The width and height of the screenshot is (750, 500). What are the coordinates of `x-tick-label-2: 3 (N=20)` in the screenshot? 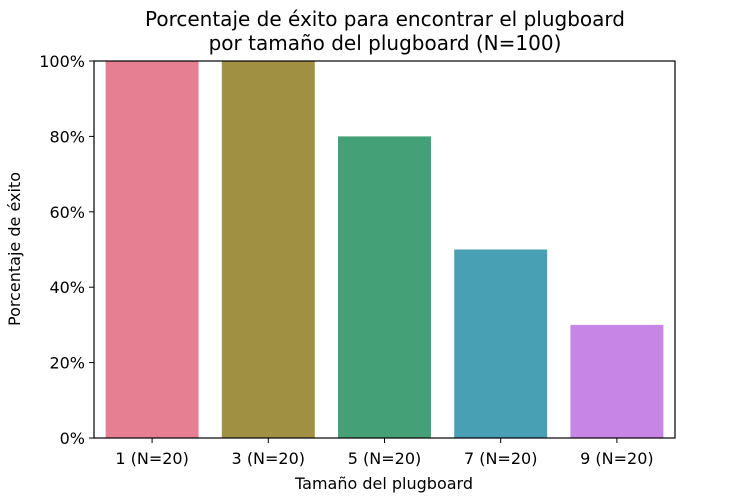 It's located at (268, 458).